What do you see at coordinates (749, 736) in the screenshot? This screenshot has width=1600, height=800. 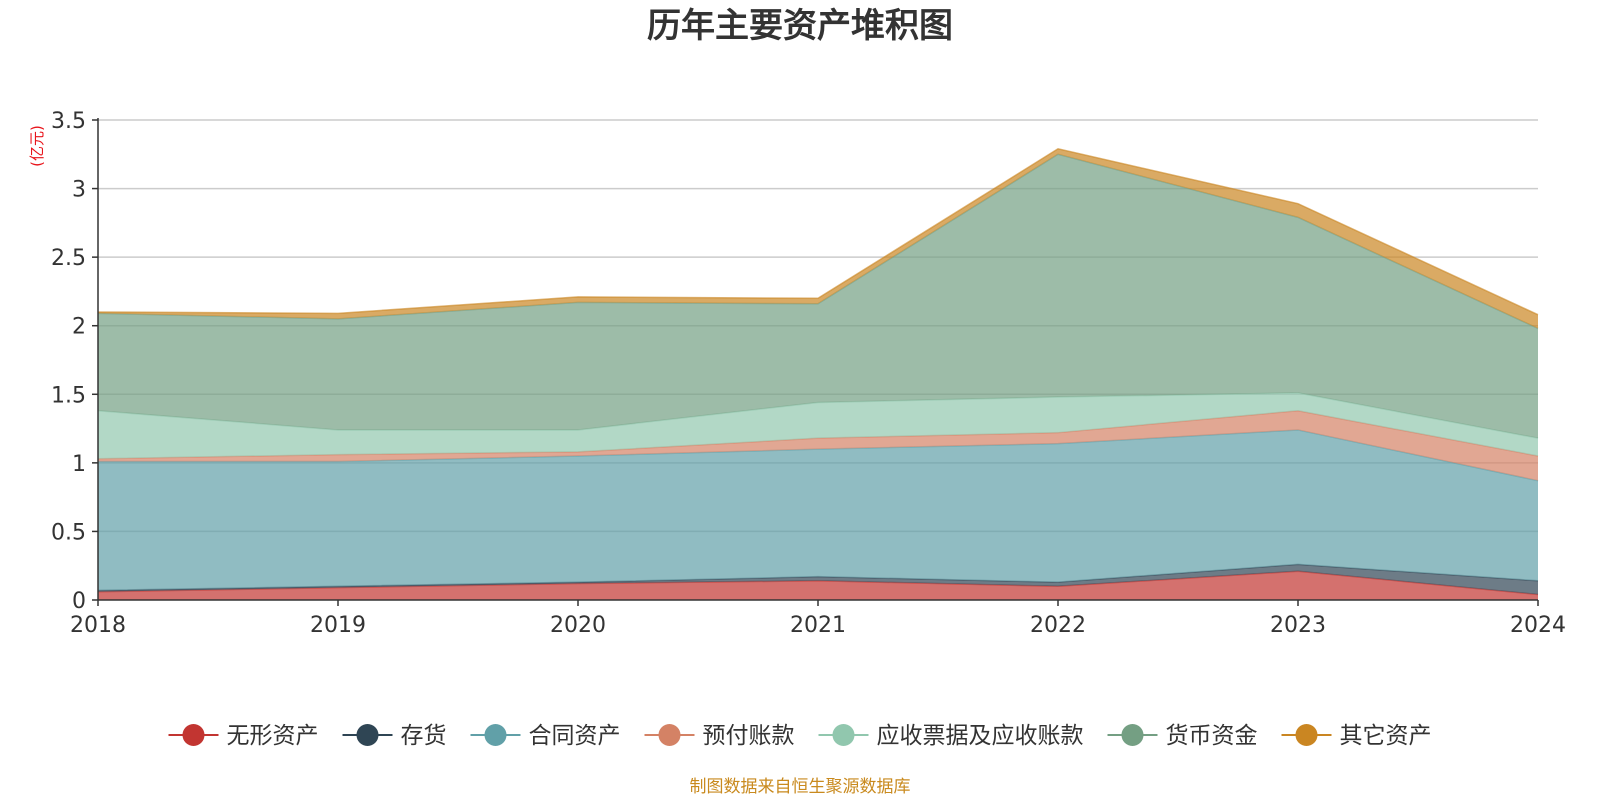 I see `legend-label: 预付账款` at bounding box center [749, 736].